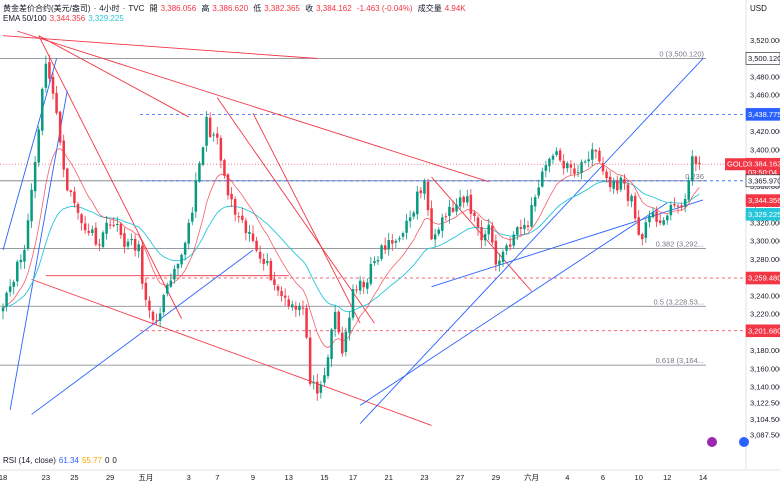 The width and height of the screenshot is (780, 484). Describe the element at coordinates (703, 477) in the screenshot. I see `x-tick-label: 14` at that location.